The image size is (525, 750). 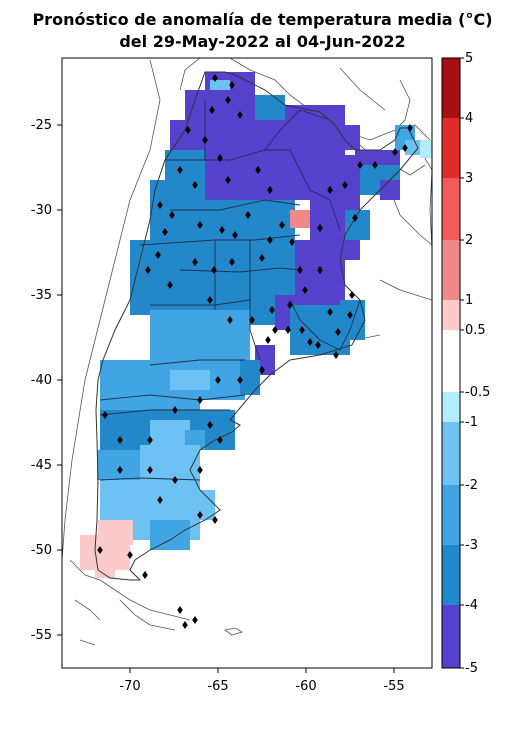 I want to click on colorbar-tick-label: 0.5, so click(x=475, y=330).